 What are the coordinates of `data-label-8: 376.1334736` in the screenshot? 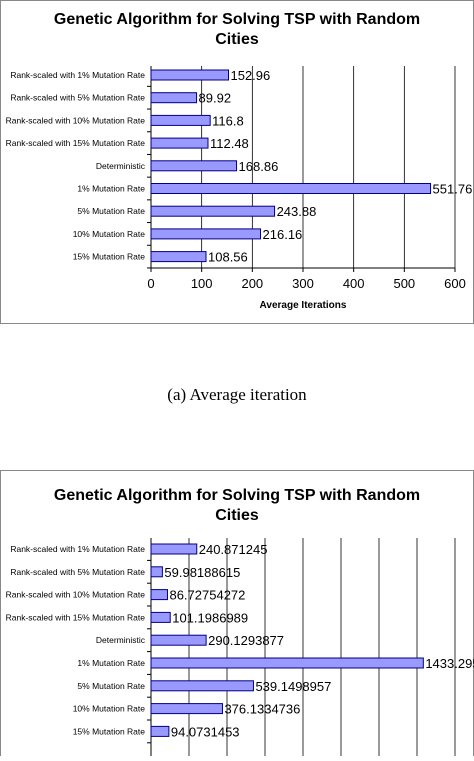 It's located at (262, 709).